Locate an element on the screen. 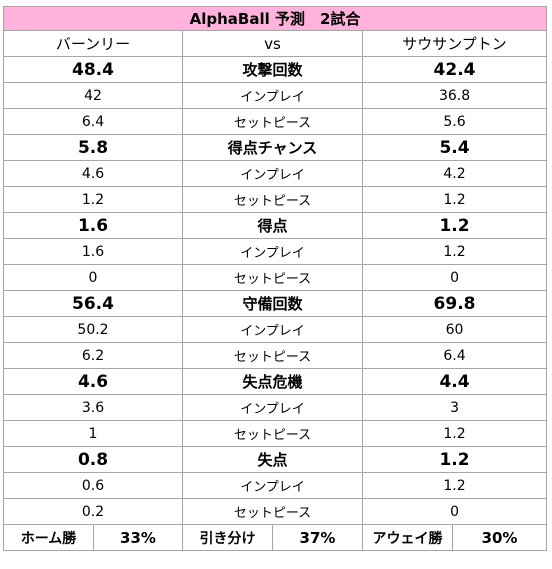  draw-pct: 37% is located at coordinates (317, 537).